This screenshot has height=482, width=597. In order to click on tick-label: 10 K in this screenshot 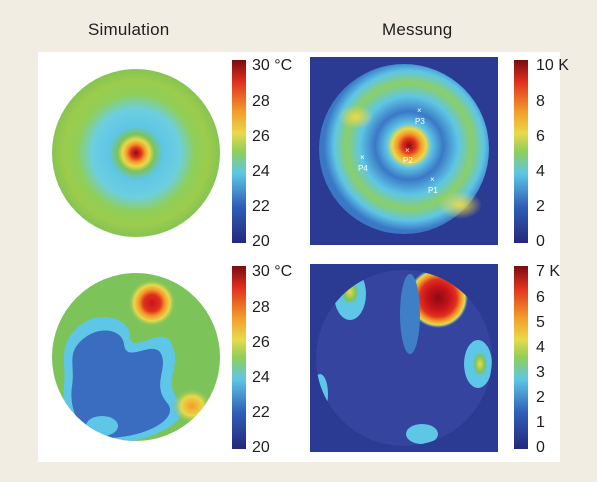, I will do `click(552, 65)`.